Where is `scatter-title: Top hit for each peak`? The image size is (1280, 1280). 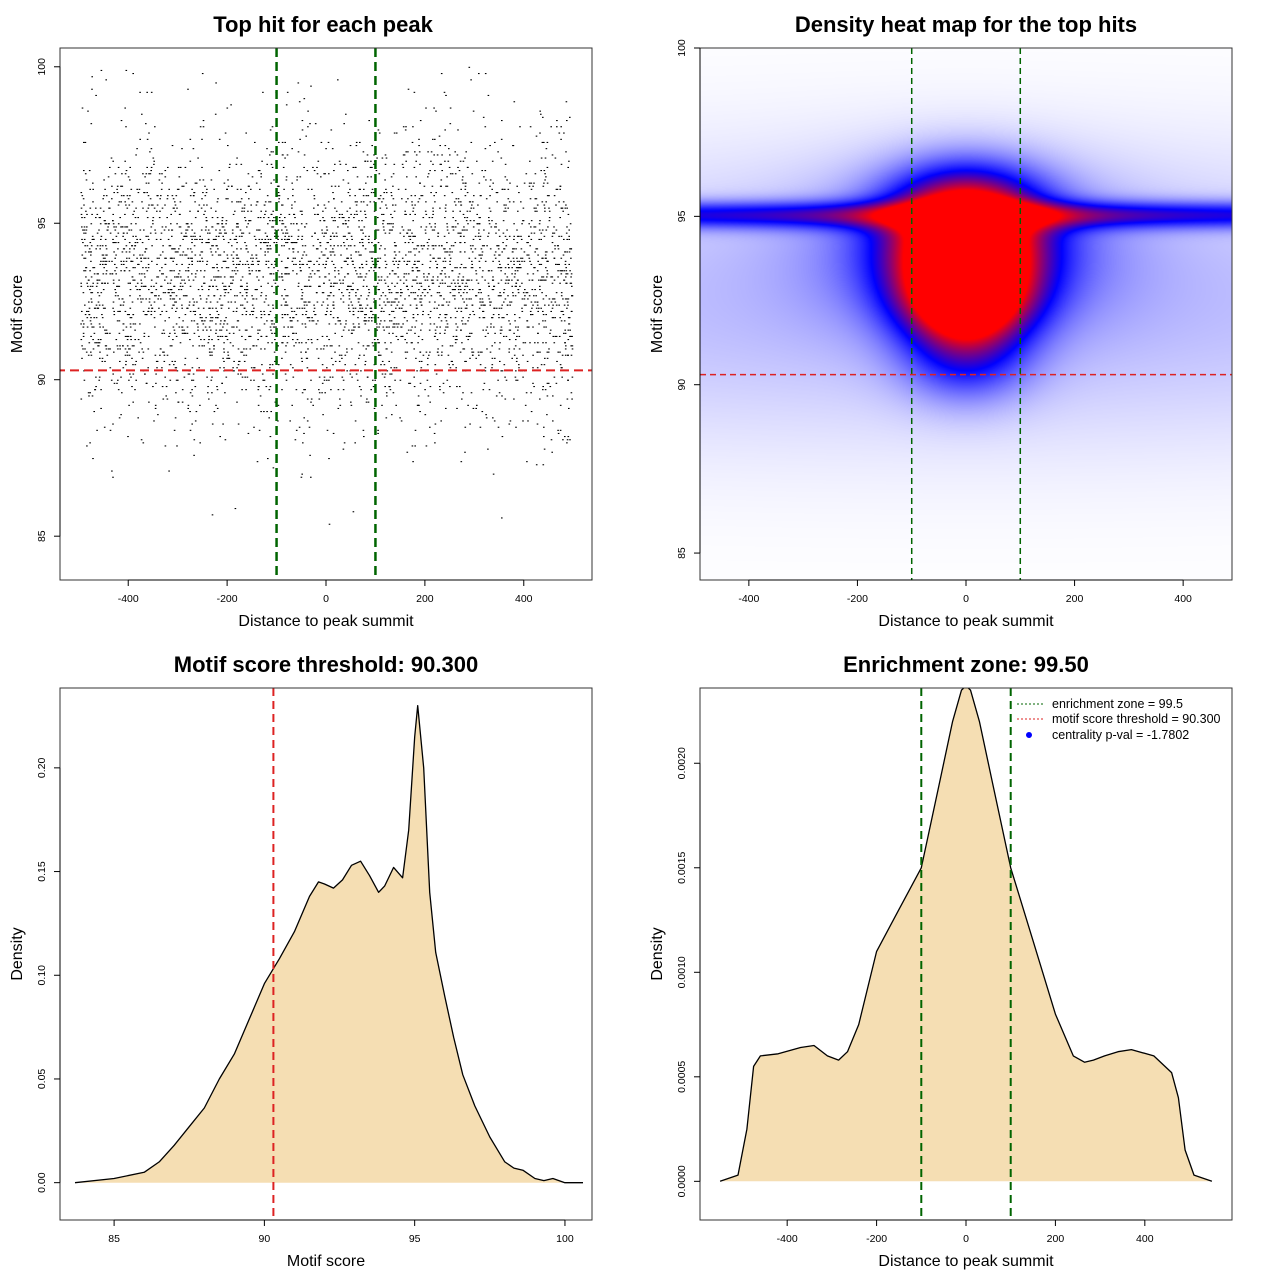 scatter-title: Top hit for each peak is located at coordinates (323, 24).